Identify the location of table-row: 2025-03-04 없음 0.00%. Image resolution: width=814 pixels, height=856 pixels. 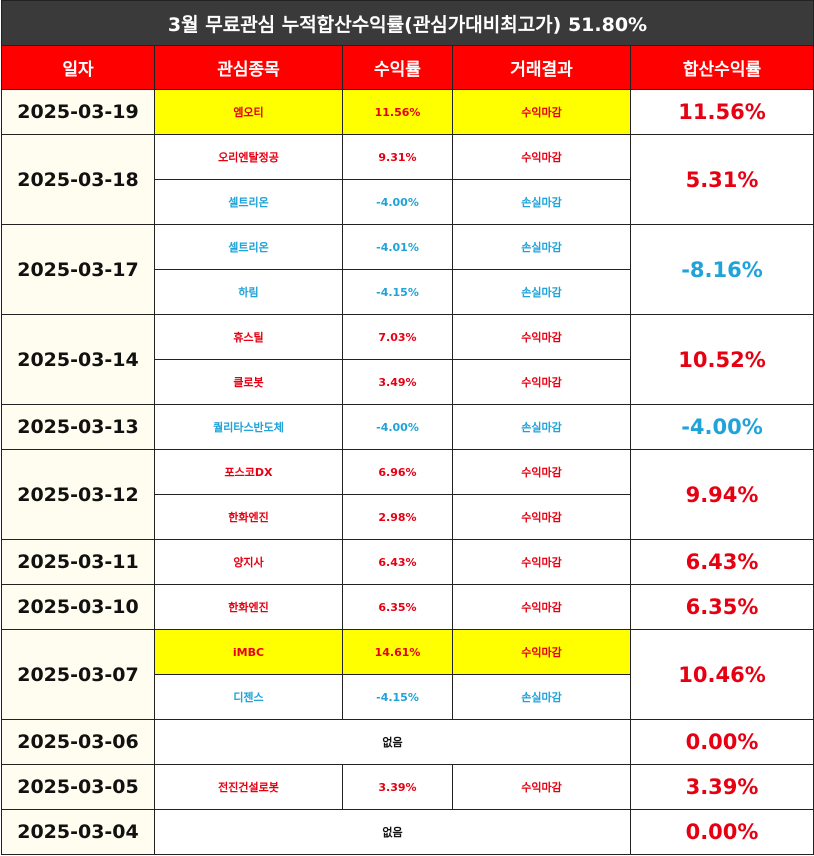
(407, 832).